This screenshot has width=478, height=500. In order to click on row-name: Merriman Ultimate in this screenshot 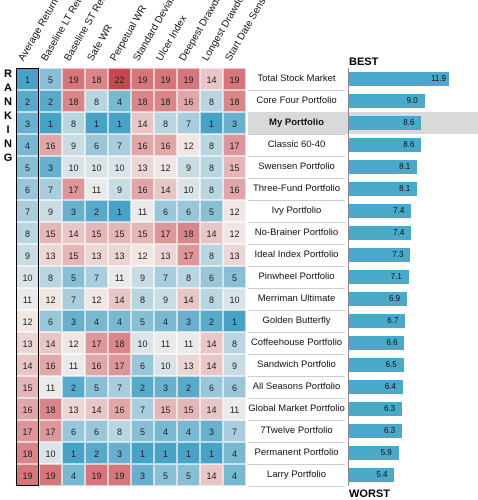, I will do `click(296, 299)`.